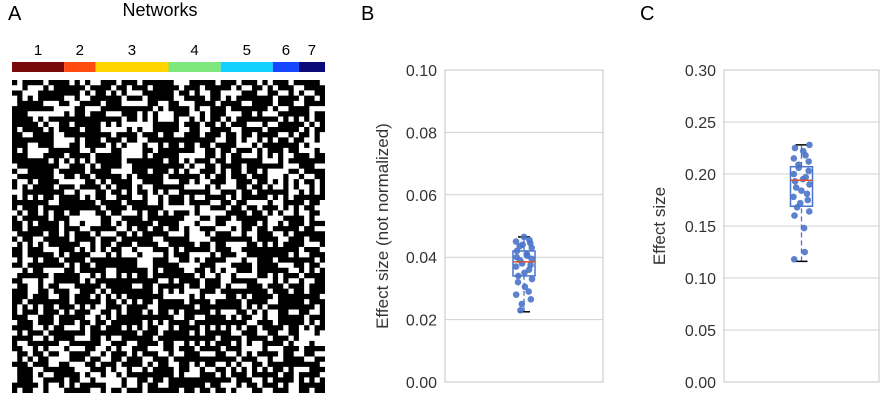 The image size is (889, 402). I want to click on panel-a-title: Networks, so click(159, 10).